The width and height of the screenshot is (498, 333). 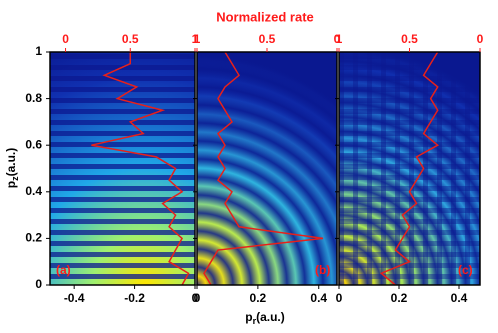 What do you see at coordinates (11, 184) in the screenshot?
I see `y-axis-label-base: p` at bounding box center [11, 184].